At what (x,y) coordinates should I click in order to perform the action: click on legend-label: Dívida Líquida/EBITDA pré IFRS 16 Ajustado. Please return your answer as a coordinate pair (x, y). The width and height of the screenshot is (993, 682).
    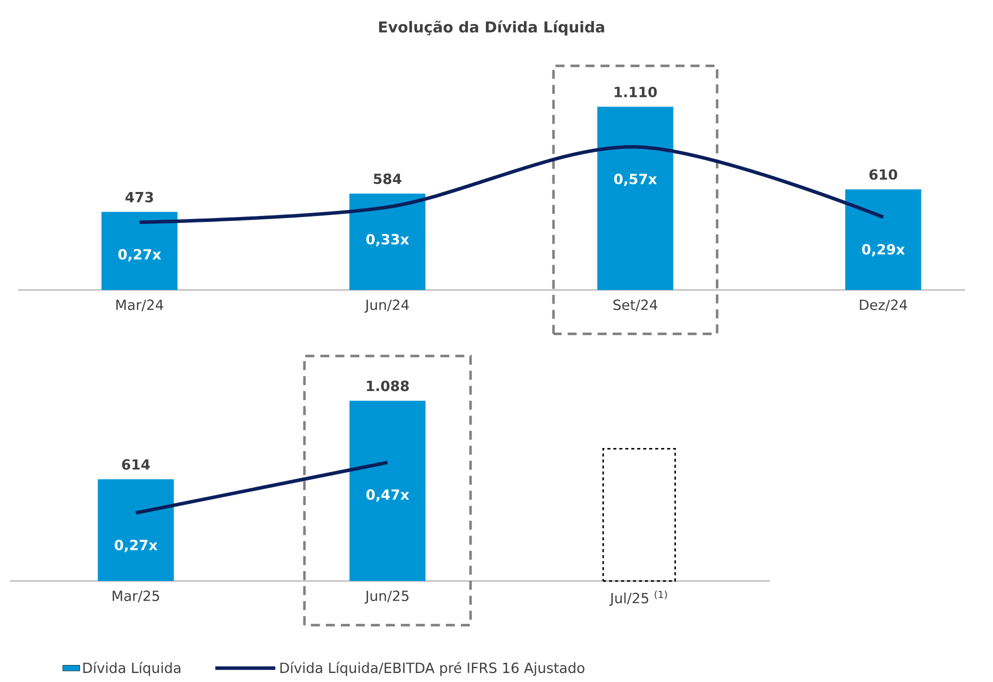
    Looking at the image, I should click on (432, 669).